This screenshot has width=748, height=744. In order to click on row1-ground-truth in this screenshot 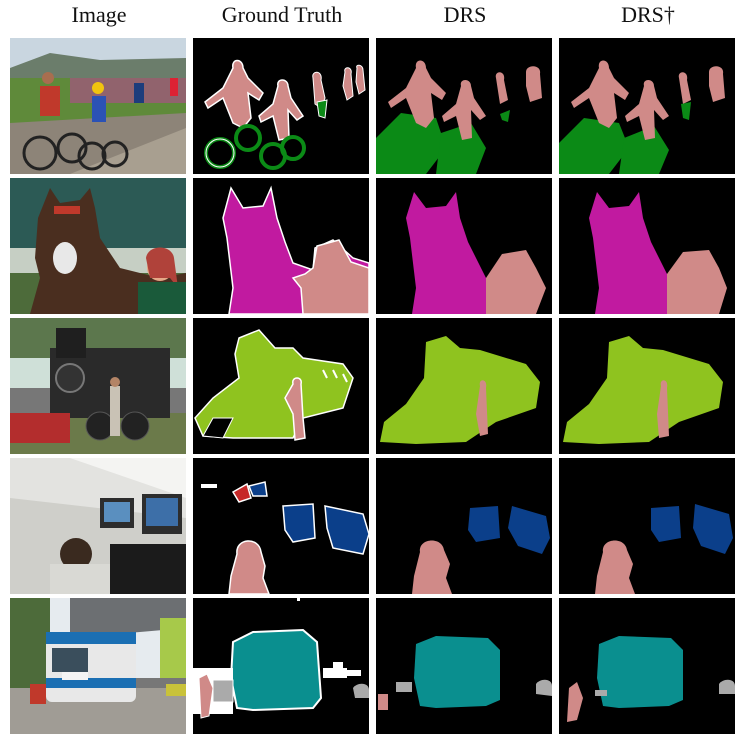, I will do `click(281, 106)`.